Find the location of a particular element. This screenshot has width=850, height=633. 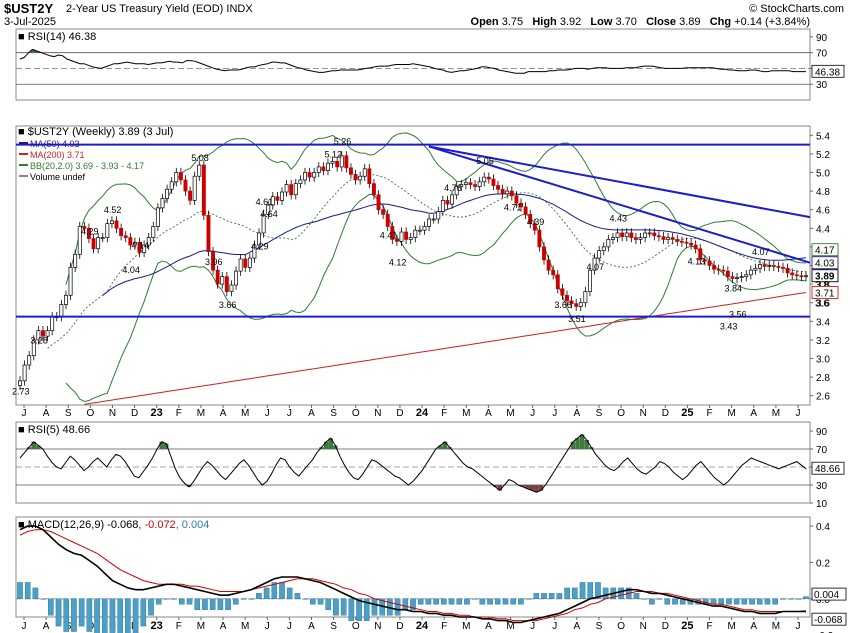

rsi5-title: ■ RSI(5) 48.66 is located at coordinates (54, 430).